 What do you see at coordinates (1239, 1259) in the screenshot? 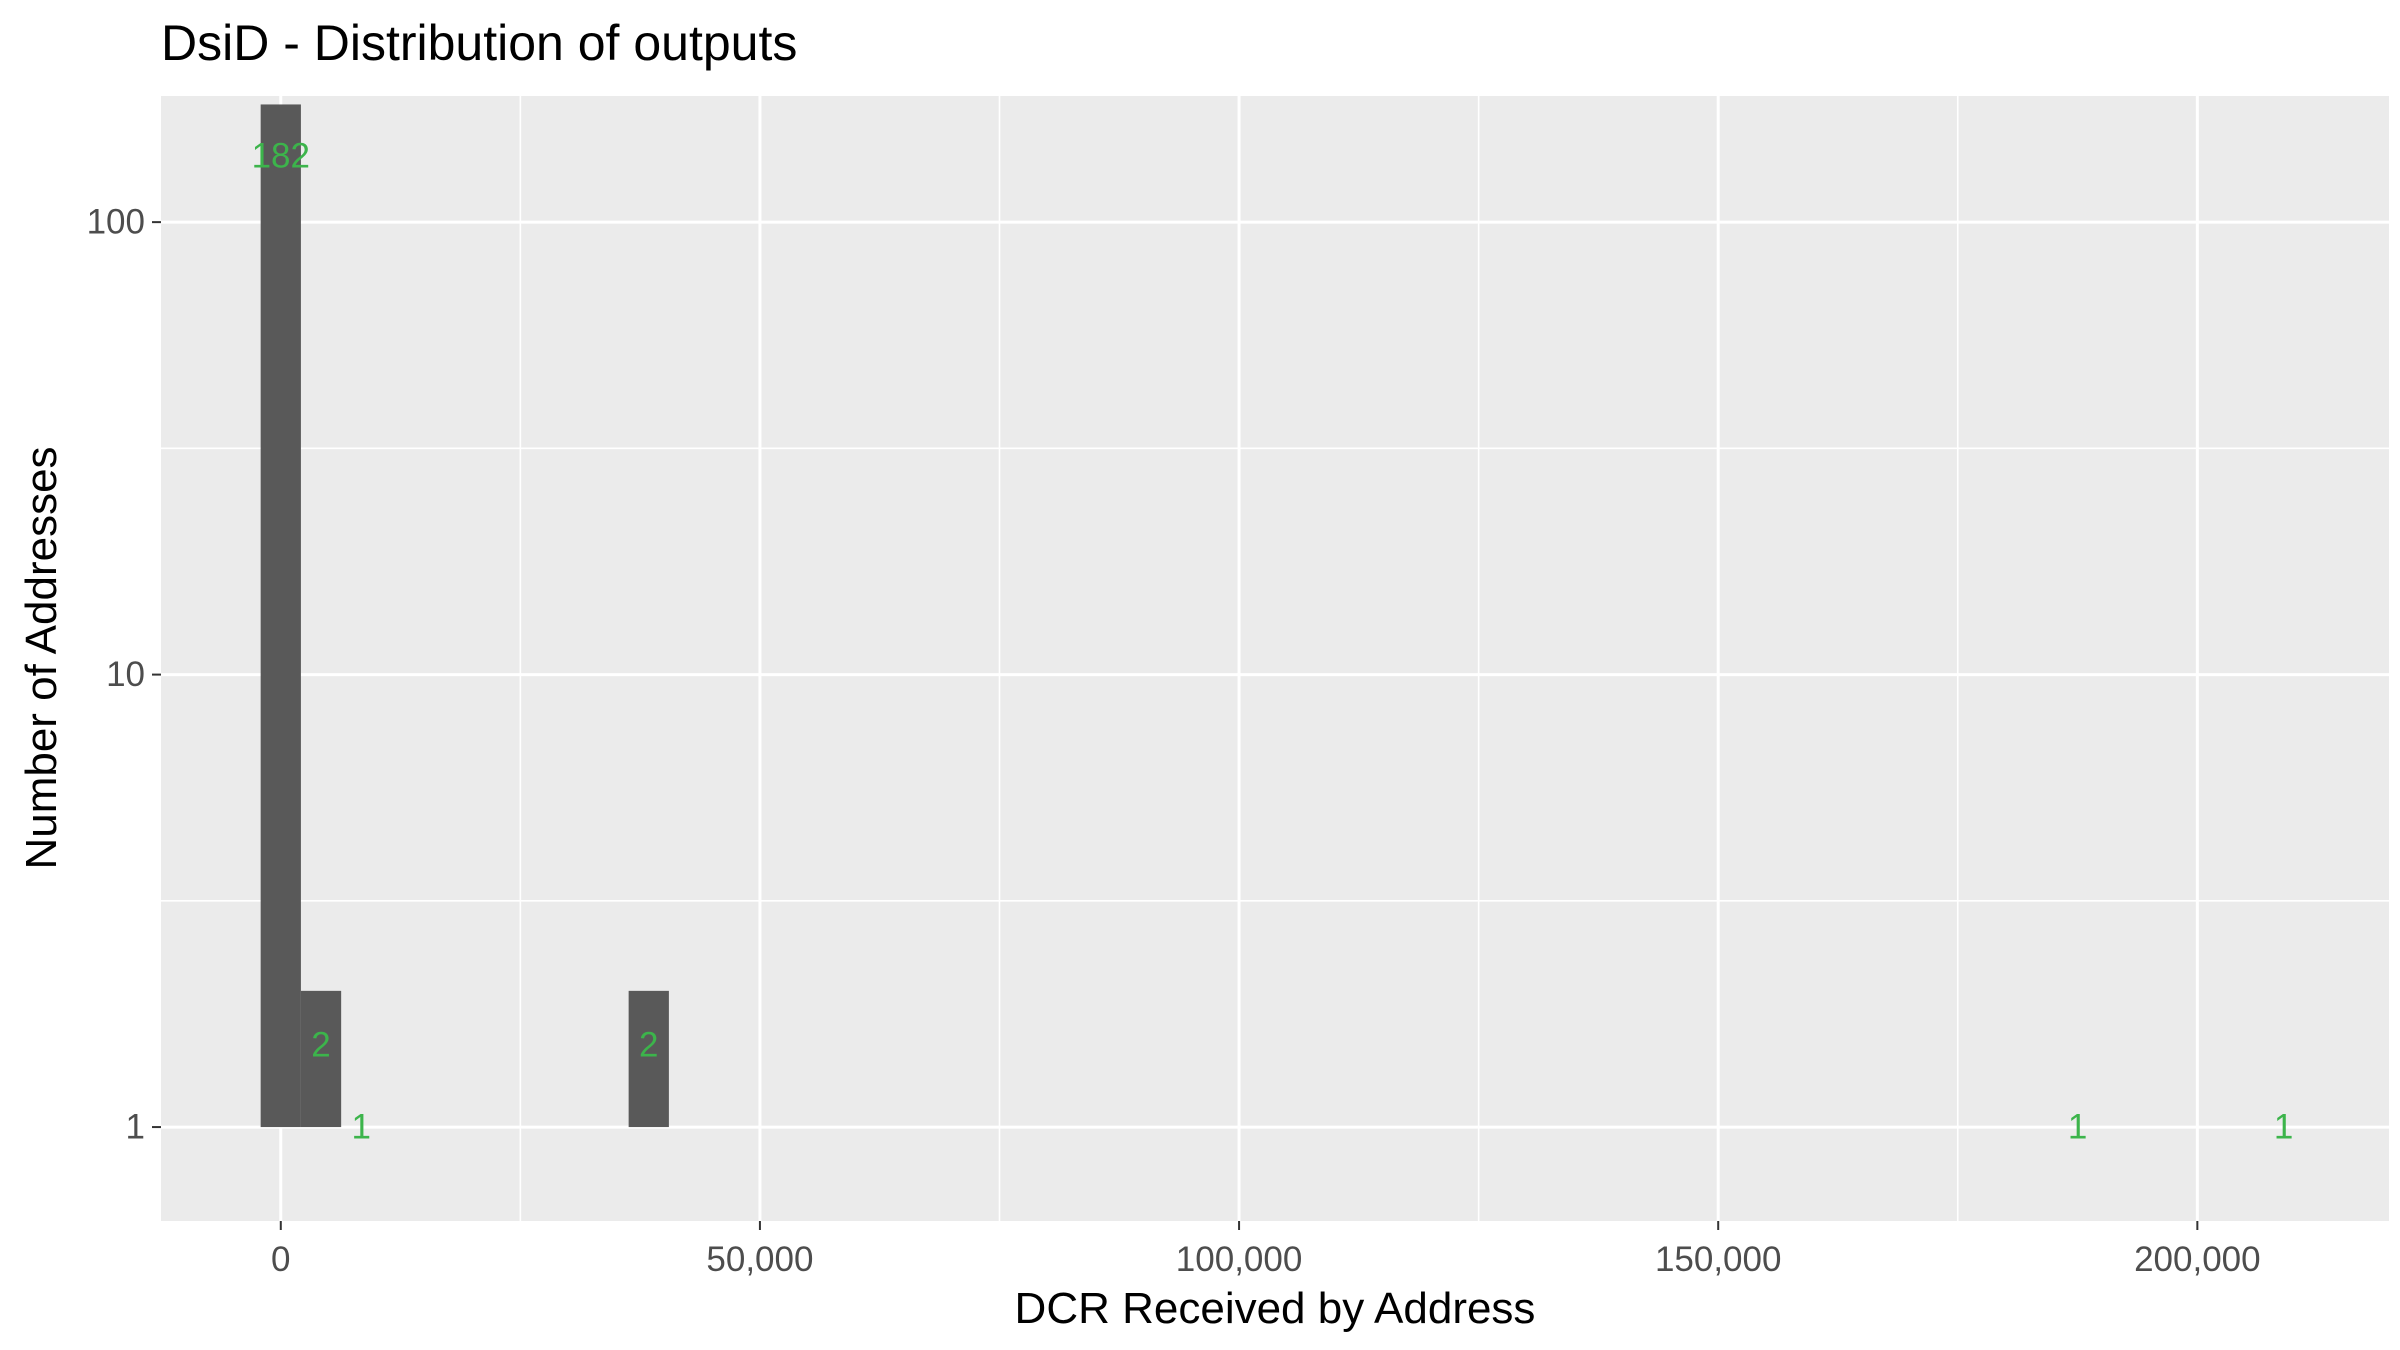
I see `x-tick-label: 100,000` at bounding box center [1239, 1259].